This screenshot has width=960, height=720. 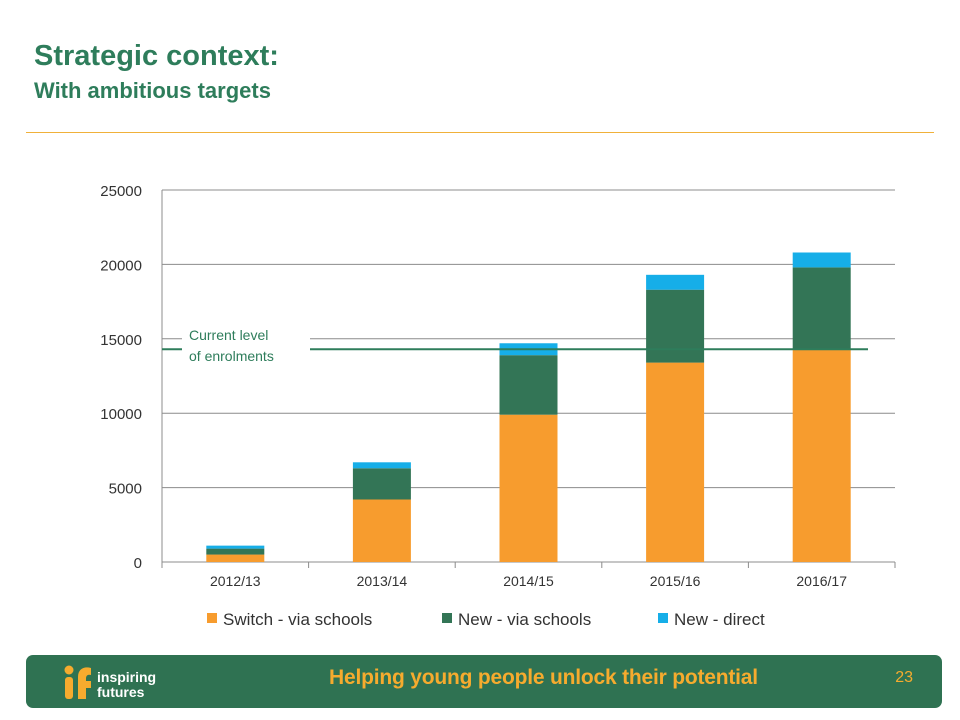 What do you see at coordinates (382, 581) in the screenshot?
I see `x-tick-label: 2013/14` at bounding box center [382, 581].